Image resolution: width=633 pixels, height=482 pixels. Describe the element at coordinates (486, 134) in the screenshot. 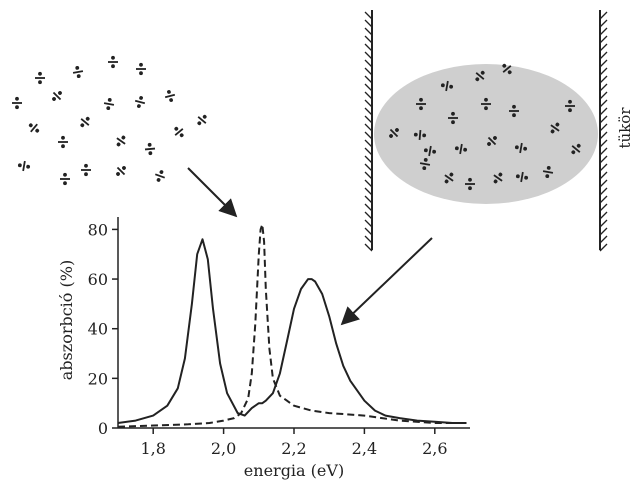

I see `cavity-molecules-ellipse` at that location.